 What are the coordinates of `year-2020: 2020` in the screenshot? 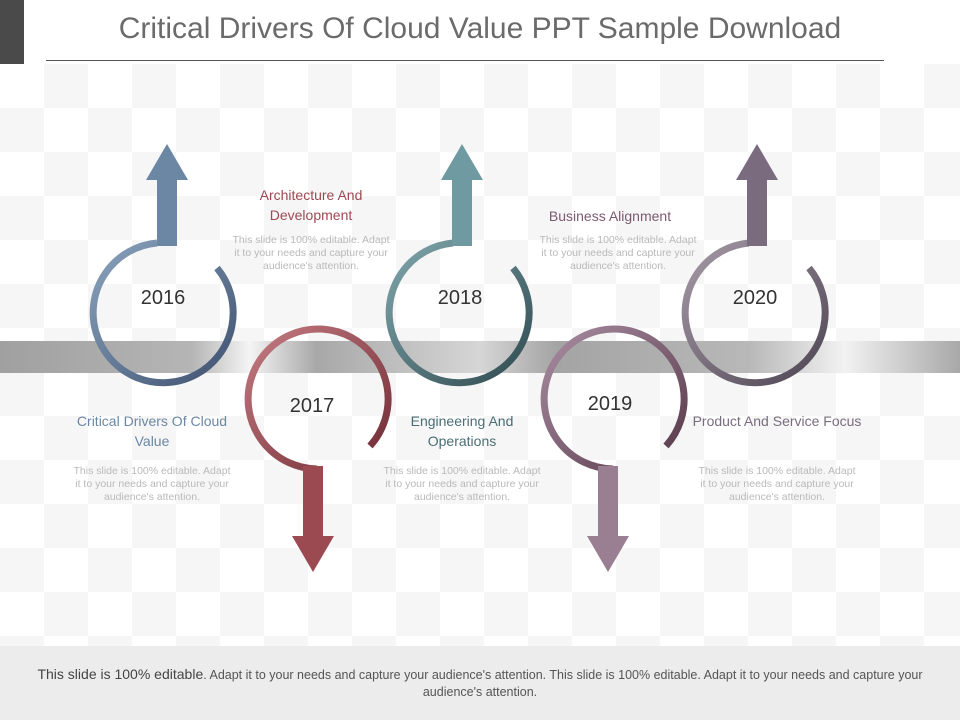 It's located at (755, 298).